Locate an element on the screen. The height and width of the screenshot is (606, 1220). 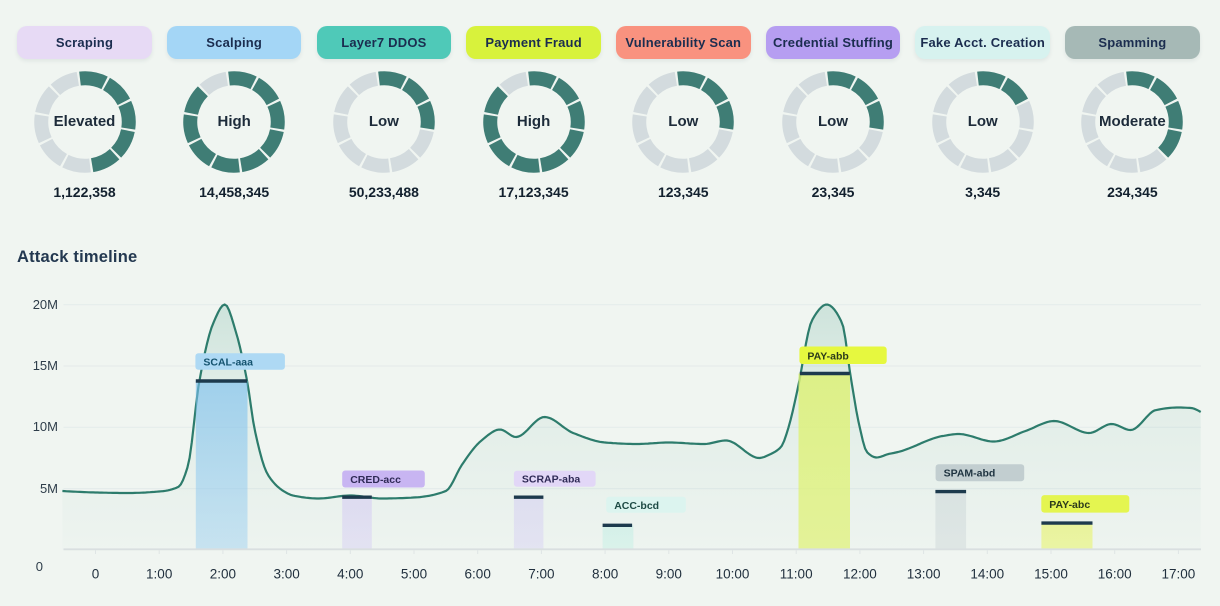
svg-text: PAY-abc is located at coordinates (1069, 505).